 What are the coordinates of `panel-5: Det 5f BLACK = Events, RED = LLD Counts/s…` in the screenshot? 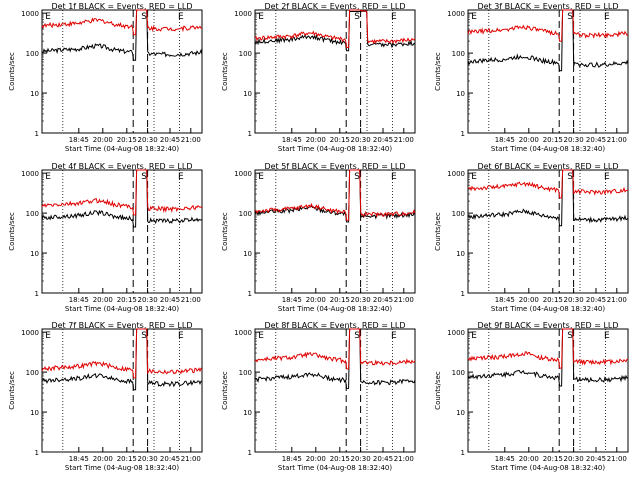 It's located at (318, 237).